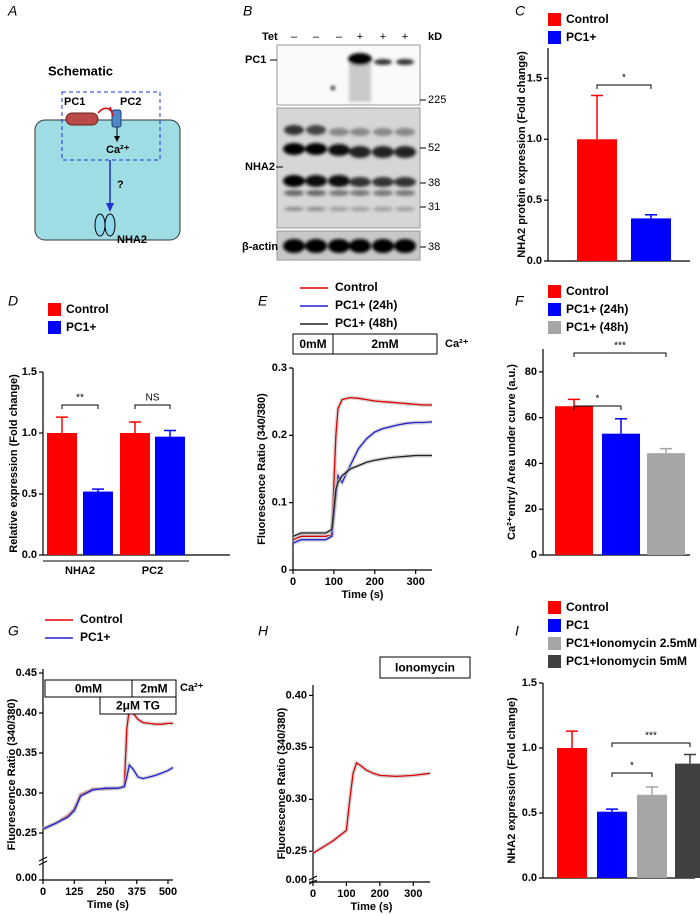  What do you see at coordinates (348, 75) in the screenshot?
I see `blot-strip` at bounding box center [348, 75].